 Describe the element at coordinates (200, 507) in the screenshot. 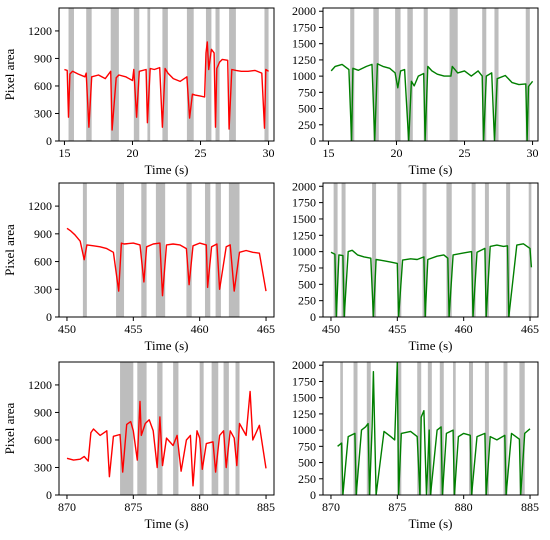

I see `x-tick-label: 880` at that location.